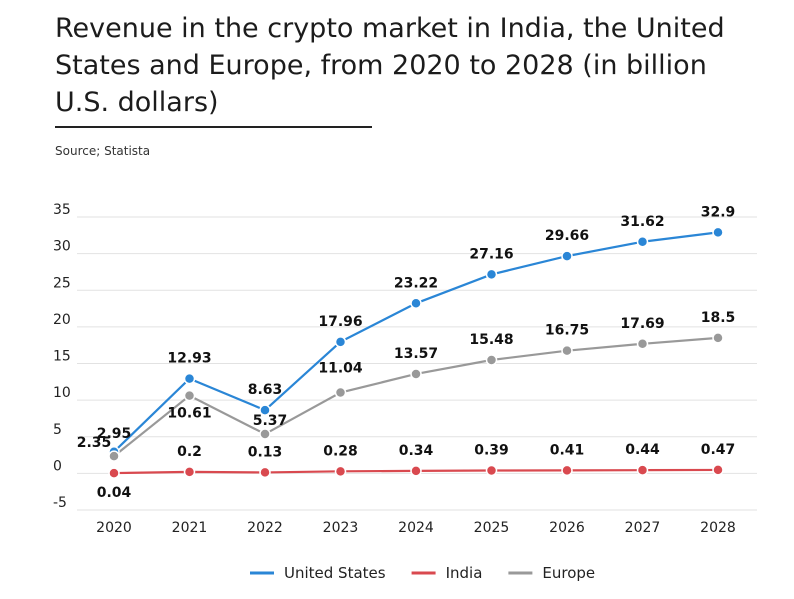 This screenshot has height=599, width=794. I want to click on data-label: 32.9, so click(718, 212).